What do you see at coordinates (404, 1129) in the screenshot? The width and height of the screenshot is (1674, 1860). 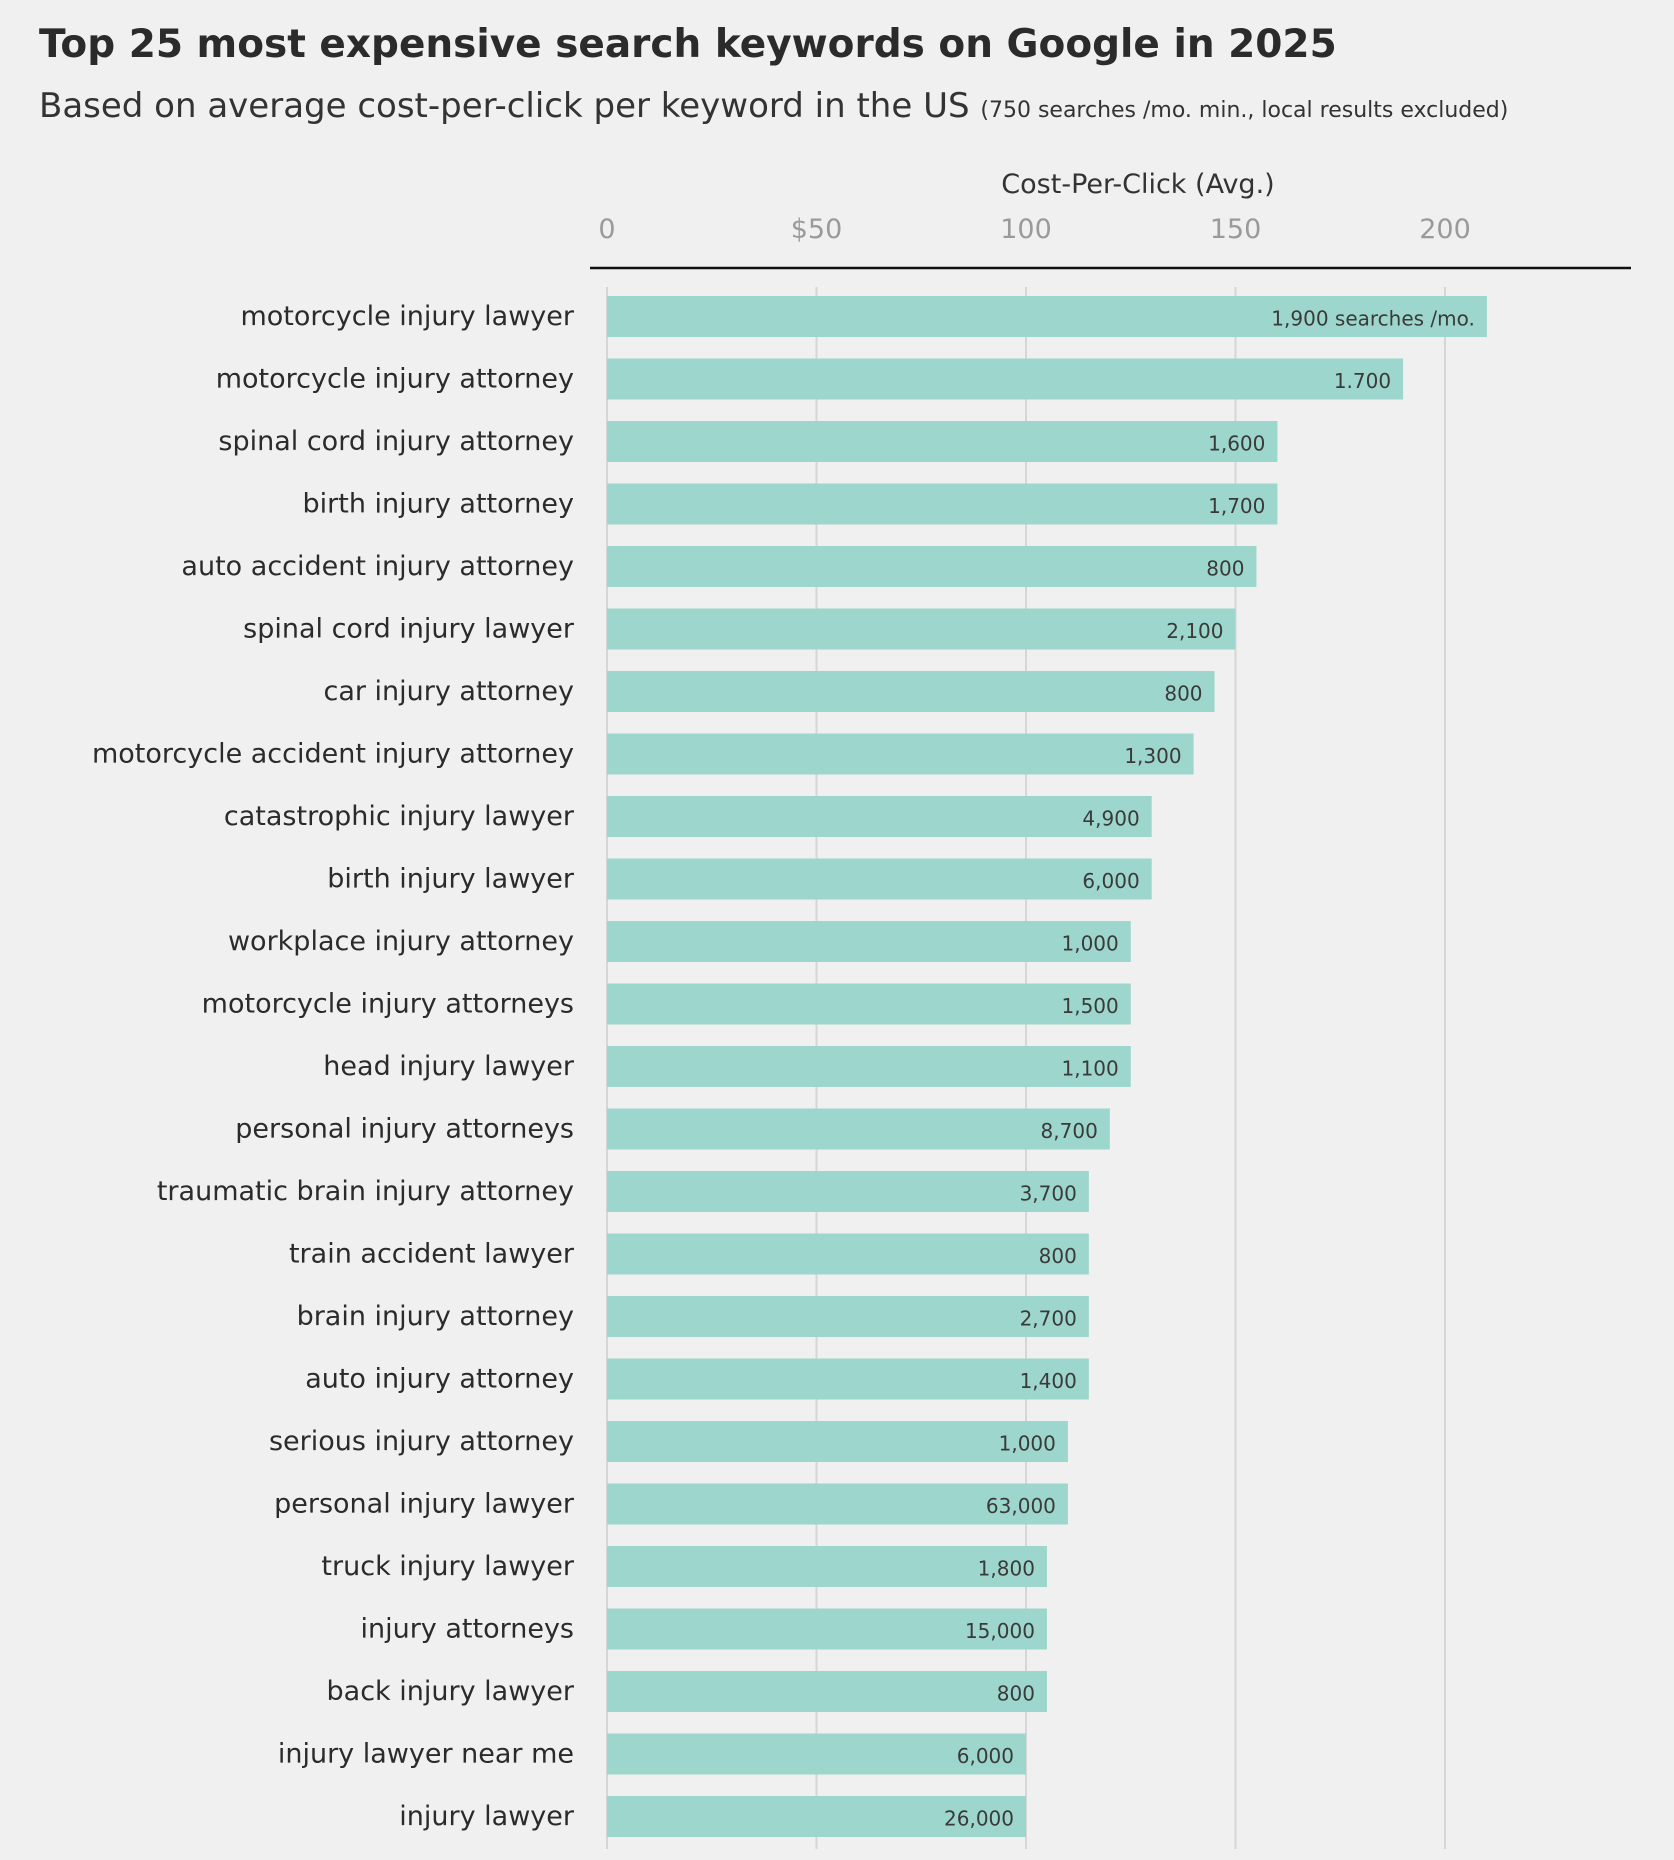 I see `category-label: personal injury attorneys` at bounding box center [404, 1129].